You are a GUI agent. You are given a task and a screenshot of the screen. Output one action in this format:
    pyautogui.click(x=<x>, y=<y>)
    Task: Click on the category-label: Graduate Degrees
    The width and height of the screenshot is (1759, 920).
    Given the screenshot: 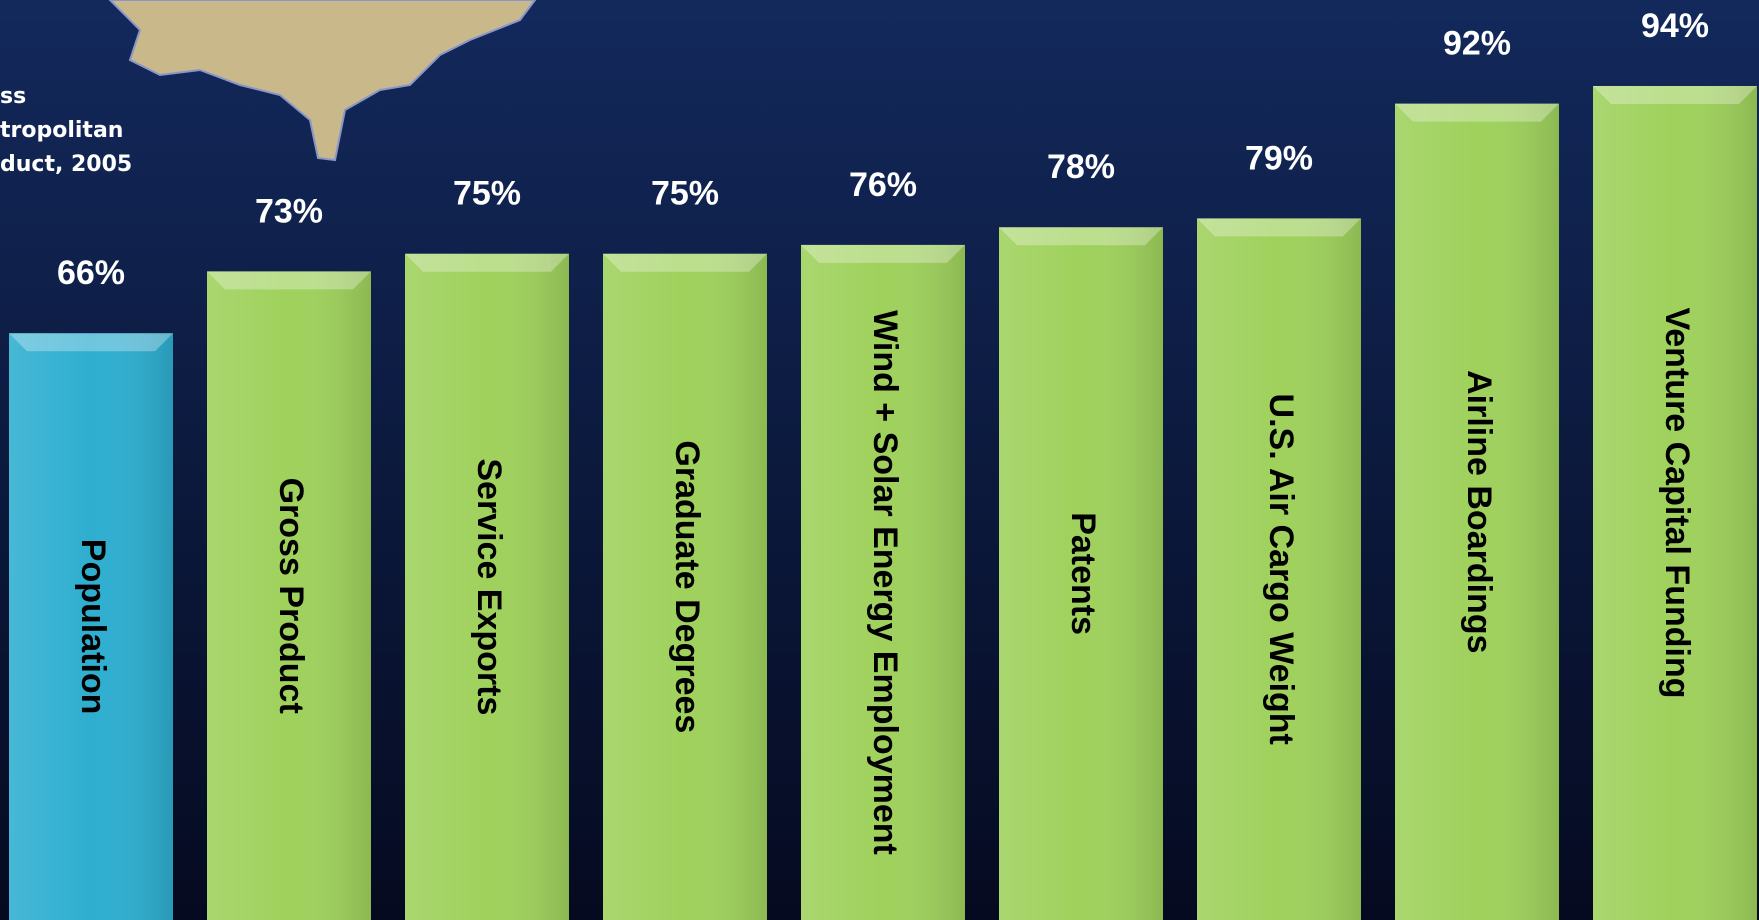 What is the action you would take?
    pyautogui.click(x=687, y=586)
    